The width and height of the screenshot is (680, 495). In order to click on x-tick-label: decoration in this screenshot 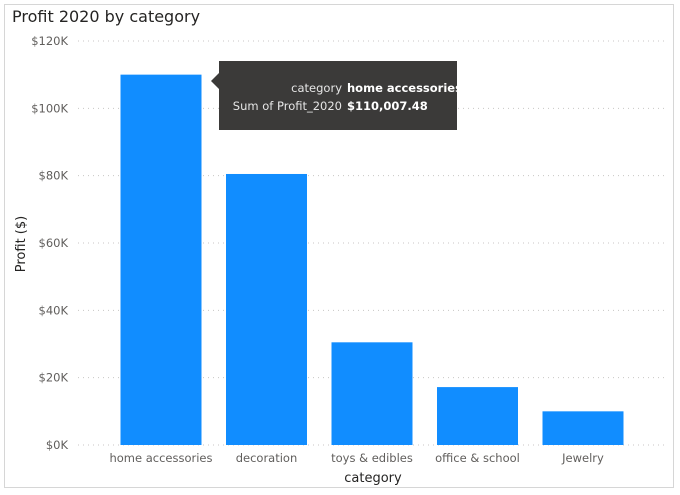, I will do `click(267, 458)`.